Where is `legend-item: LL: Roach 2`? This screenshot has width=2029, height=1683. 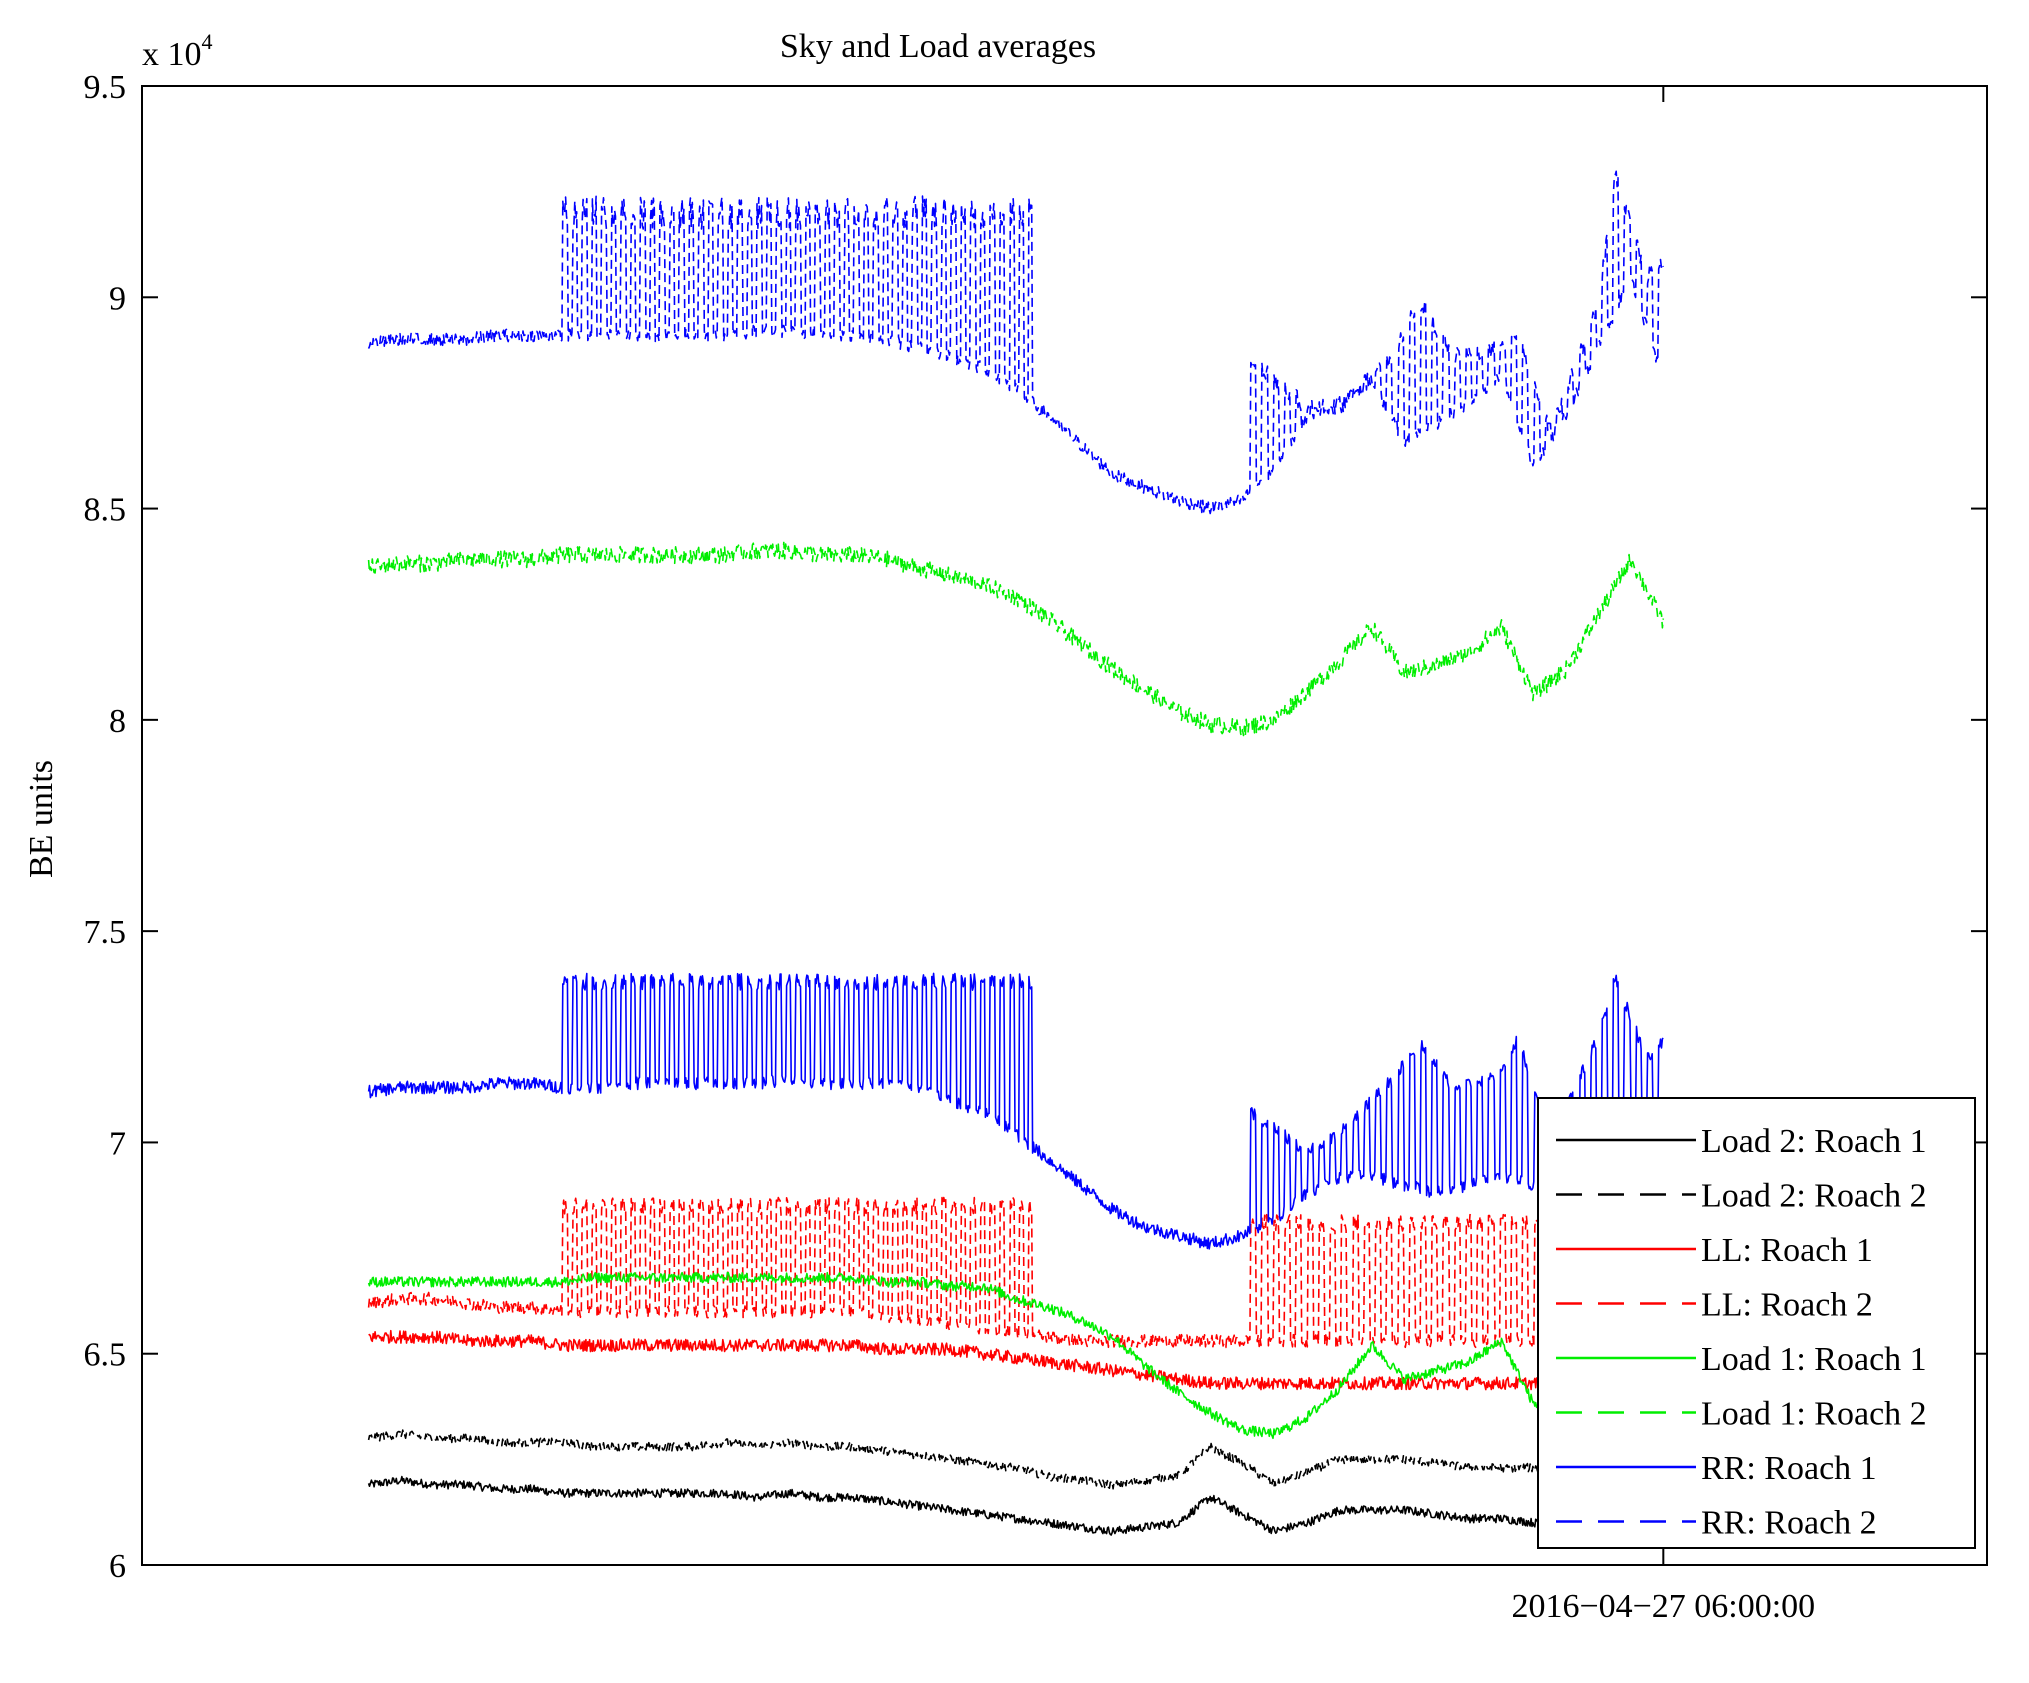 legend-item: LL: Roach 2 is located at coordinates (1714, 1305).